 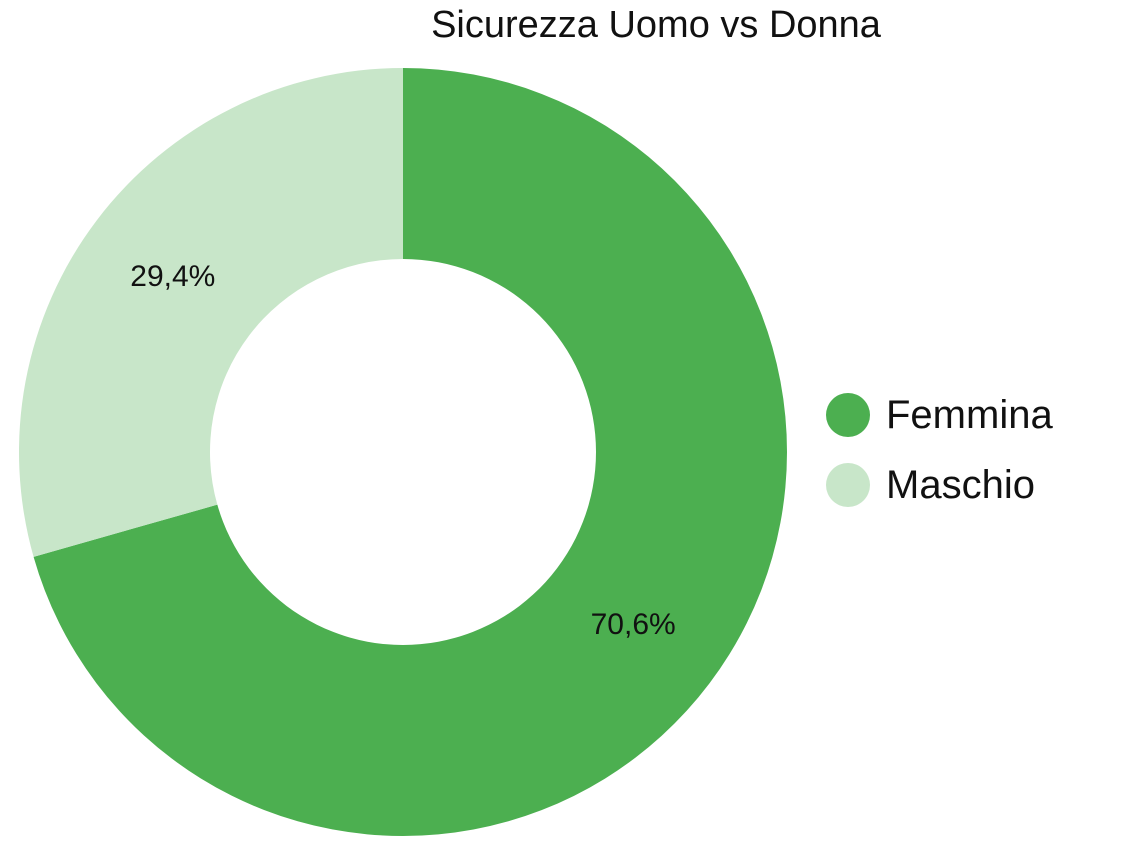 I want to click on data-label-maschio: 29,4%, so click(x=172, y=276).